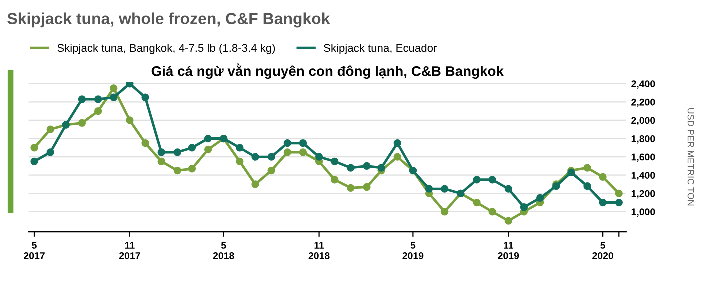 Image resolution: width=720 pixels, height=283 pixels. I want to click on y-tick-label: 1,400, so click(644, 176).